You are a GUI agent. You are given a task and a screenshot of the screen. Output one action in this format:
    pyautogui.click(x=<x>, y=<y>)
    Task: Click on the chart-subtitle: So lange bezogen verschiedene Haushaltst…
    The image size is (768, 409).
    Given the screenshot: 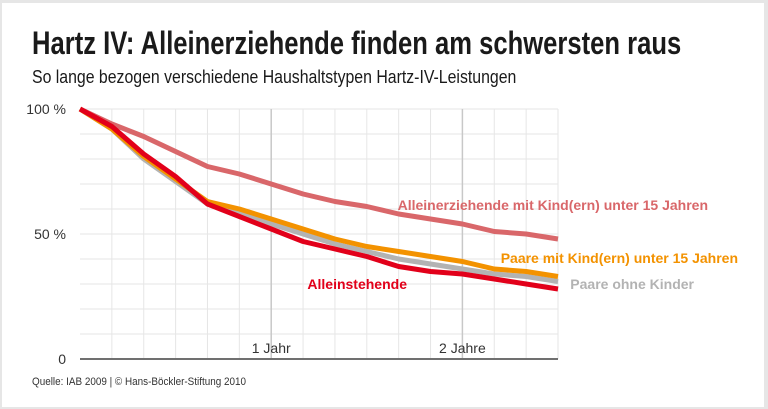 What is the action you would take?
    pyautogui.click(x=274, y=77)
    